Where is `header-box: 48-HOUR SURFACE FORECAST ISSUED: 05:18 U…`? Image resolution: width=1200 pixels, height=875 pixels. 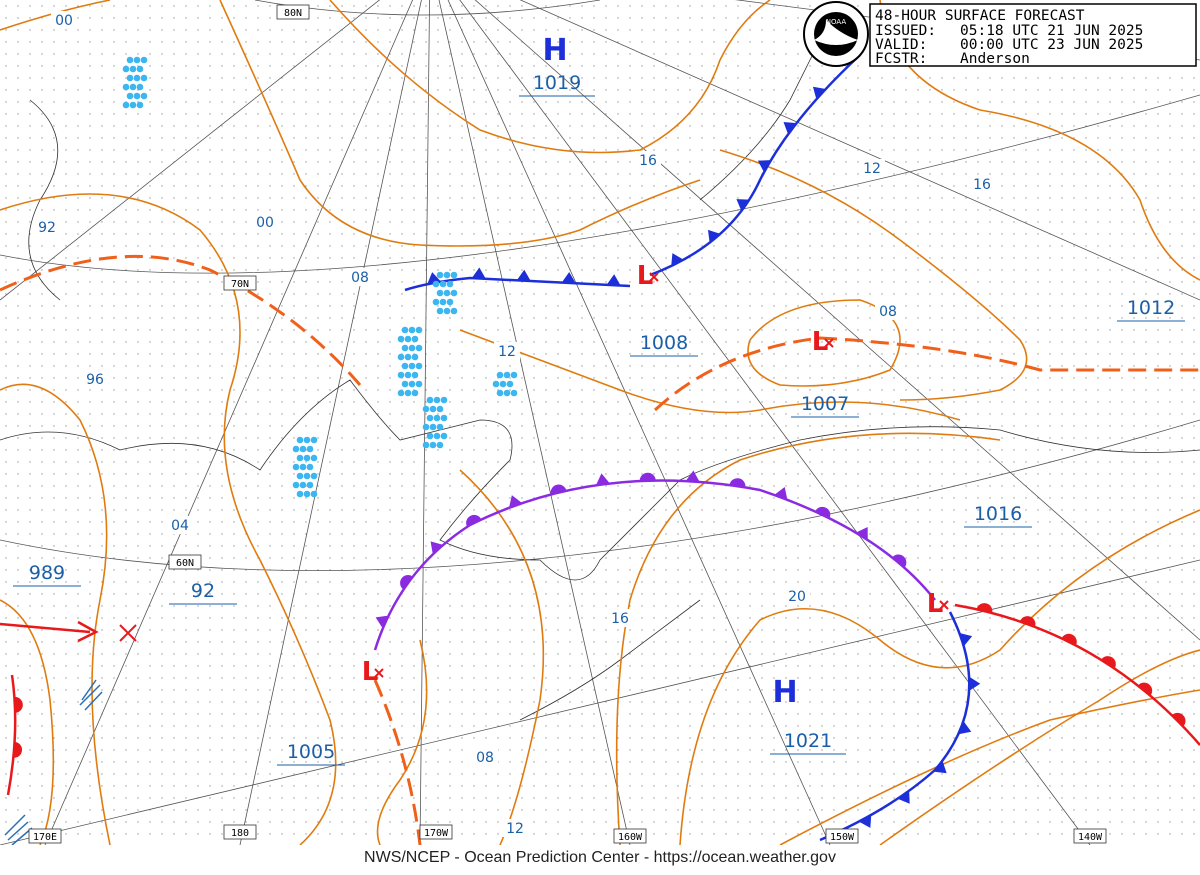 header-box: 48-HOUR SURFACE FORECAST ISSUED: 05:18 U… is located at coordinates (1033, 35).